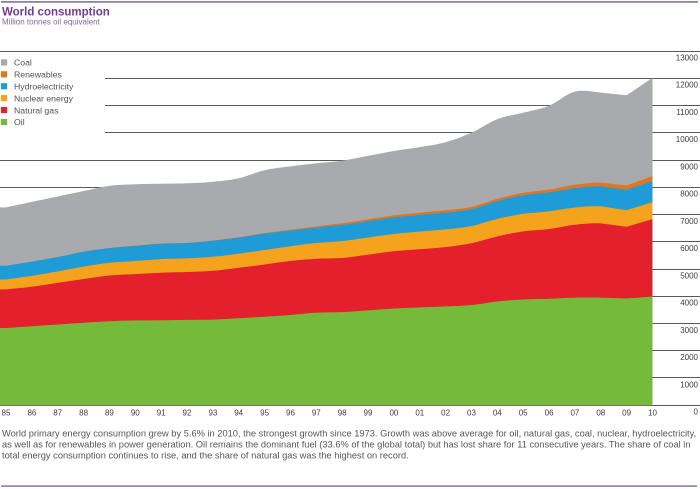 The height and width of the screenshot is (489, 700). I want to click on svg-text: Million tonnes oil equivalent, so click(51, 22).